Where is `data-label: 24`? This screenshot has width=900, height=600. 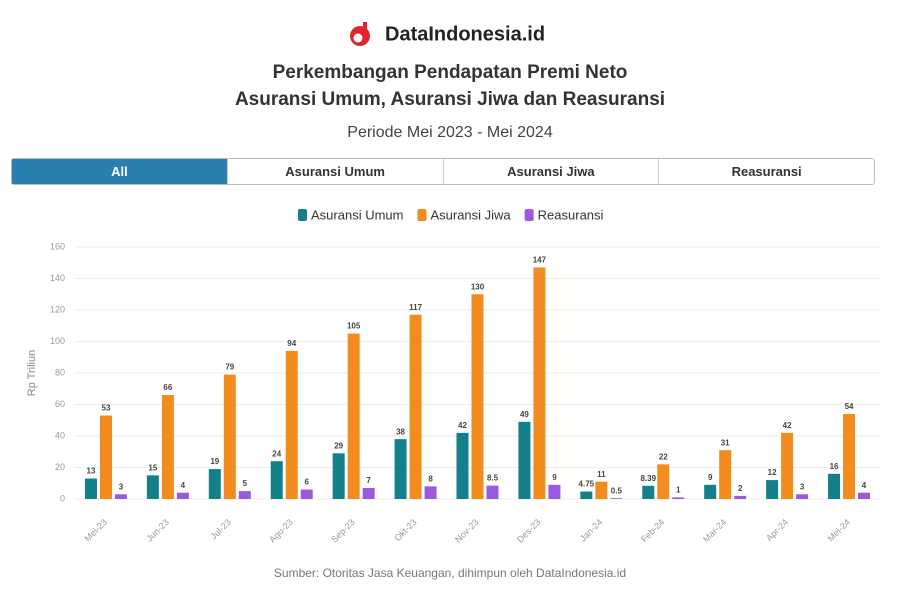 data-label: 24 is located at coordinates (276, 453).